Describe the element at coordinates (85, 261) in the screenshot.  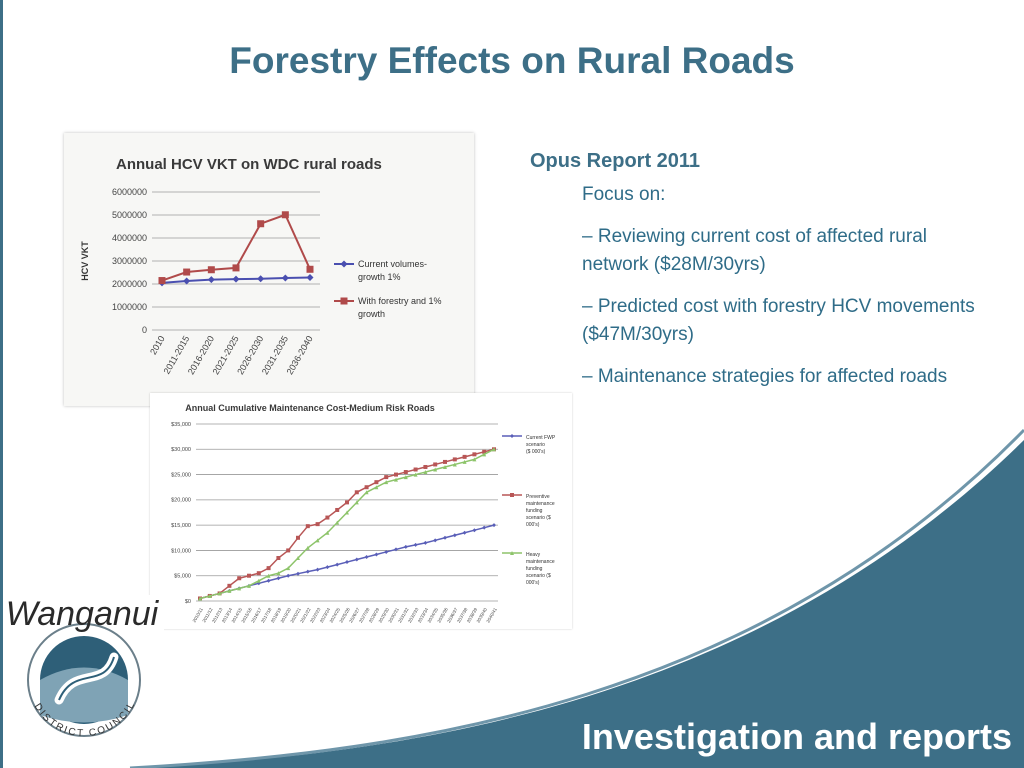
I see `y-axis-label: HCV VKT` at that location.